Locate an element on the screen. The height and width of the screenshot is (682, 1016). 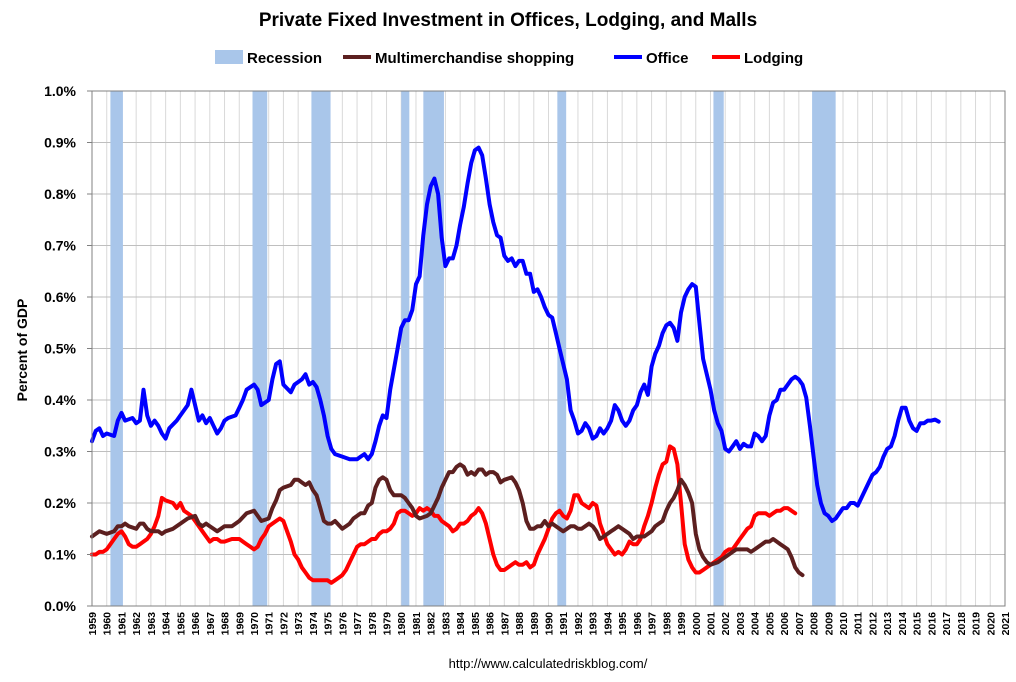
x-tick-label: 2006 is located at coordinates (785, 624).